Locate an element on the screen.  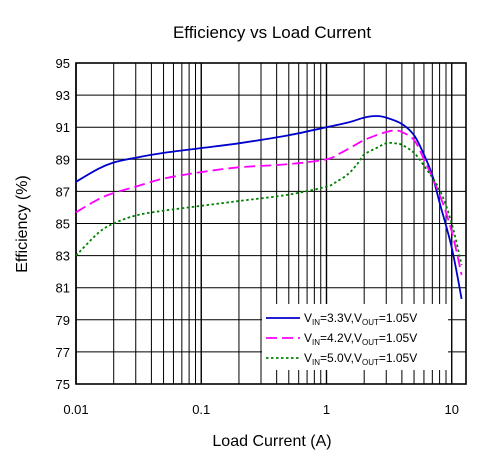
x-tick-labels: 0.01 0.1 1 10 is located at coordinates (261, 409).